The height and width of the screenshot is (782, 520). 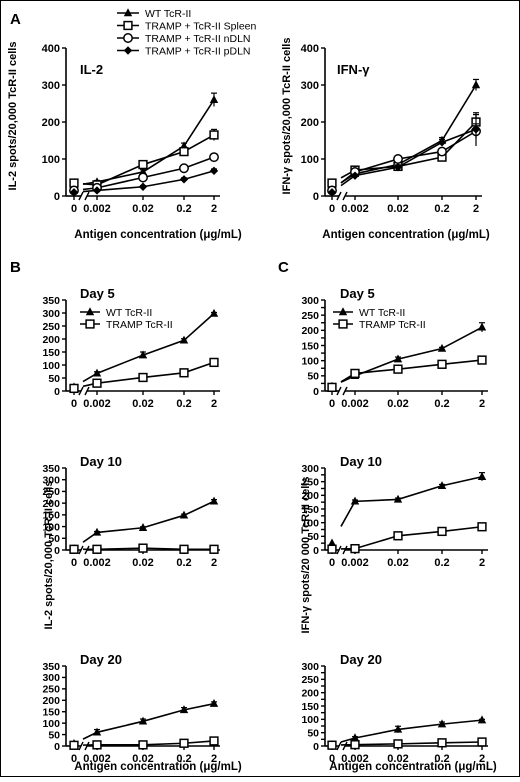 What do you see at coordinates (158, 235) in the screenshot?
I see `x-axis-label: Antigen concentration (μg/mL)` at bounding box center [158, 235].